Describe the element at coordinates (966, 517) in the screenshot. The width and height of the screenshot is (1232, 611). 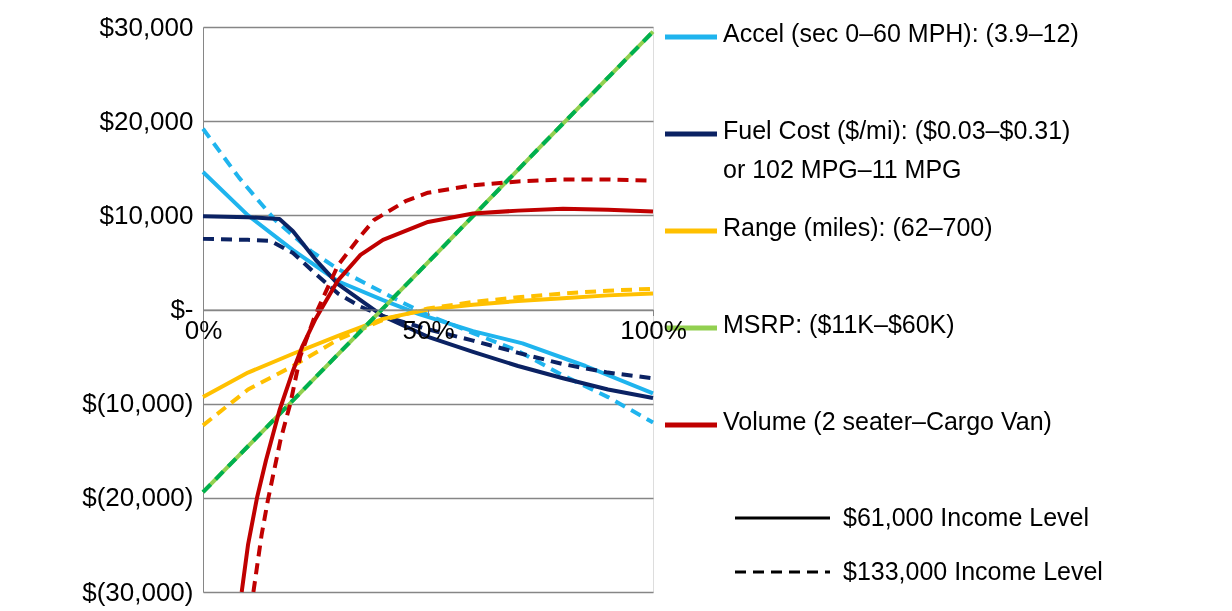
I see `text: $61,000 Income Level` at that location.